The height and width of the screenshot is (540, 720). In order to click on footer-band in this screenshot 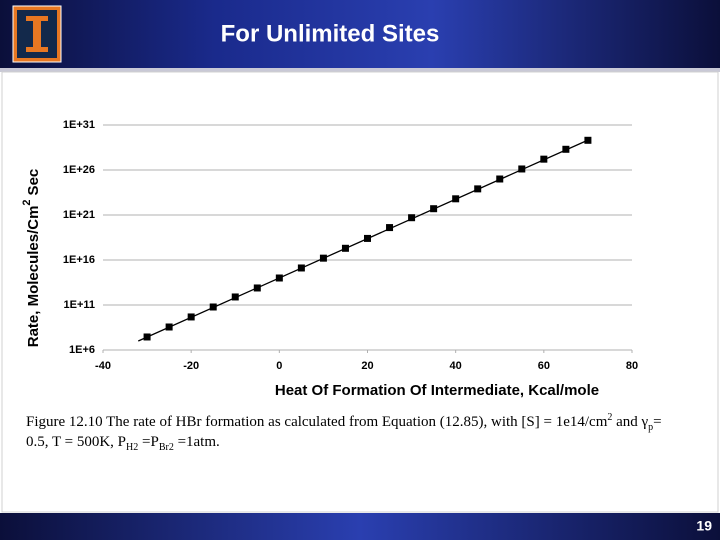, I will do `click(360, 526)`.